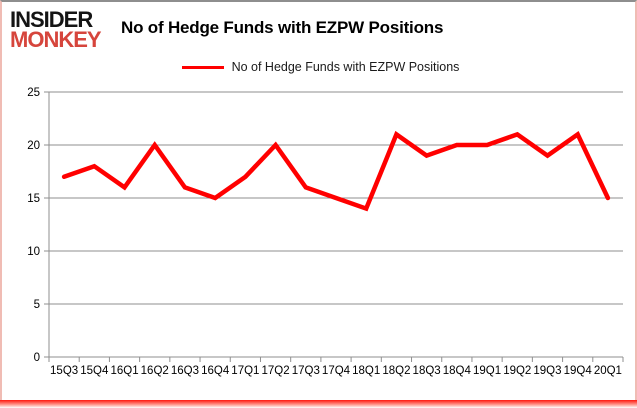 This screenshot has width=637, height=408. What do you see at coordinates (155, 371) in the screenshot?
I see `svg-text: 16Q2` at bounding box center [155, 371].